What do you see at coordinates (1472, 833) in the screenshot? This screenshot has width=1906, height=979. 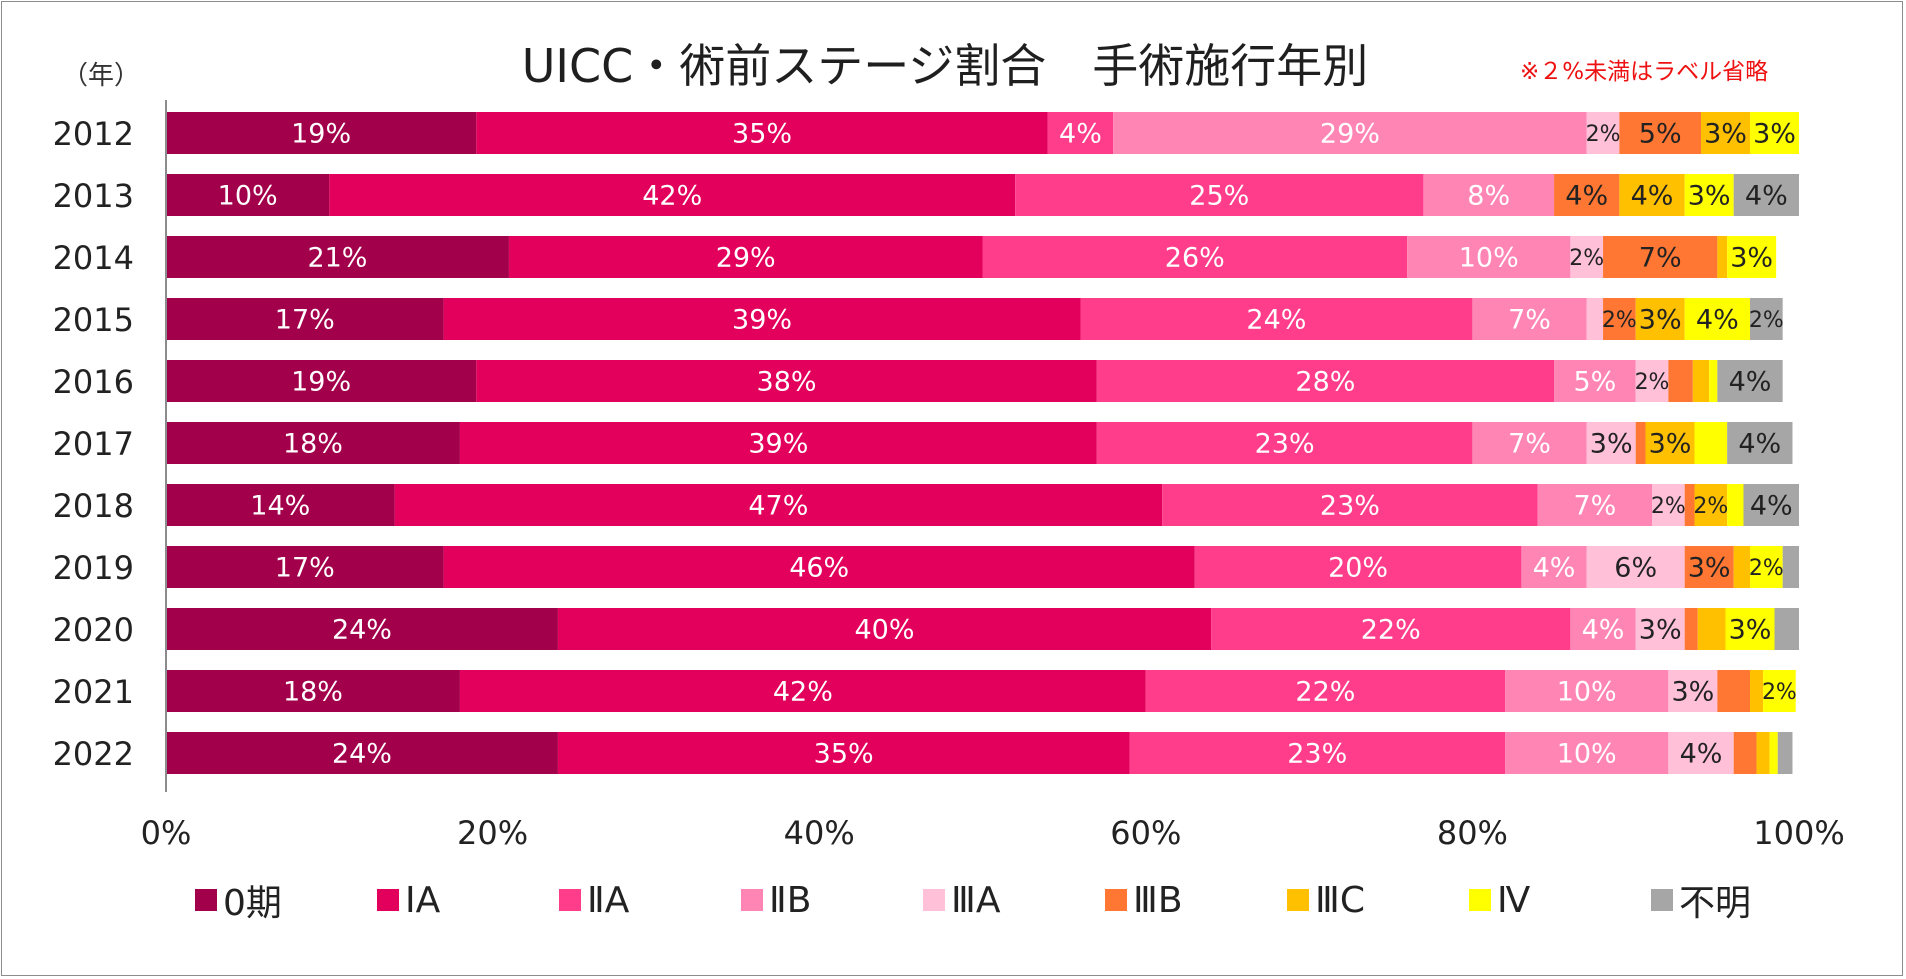 I see `x-tick-label: 80%` at bounding box center [1472, 833].